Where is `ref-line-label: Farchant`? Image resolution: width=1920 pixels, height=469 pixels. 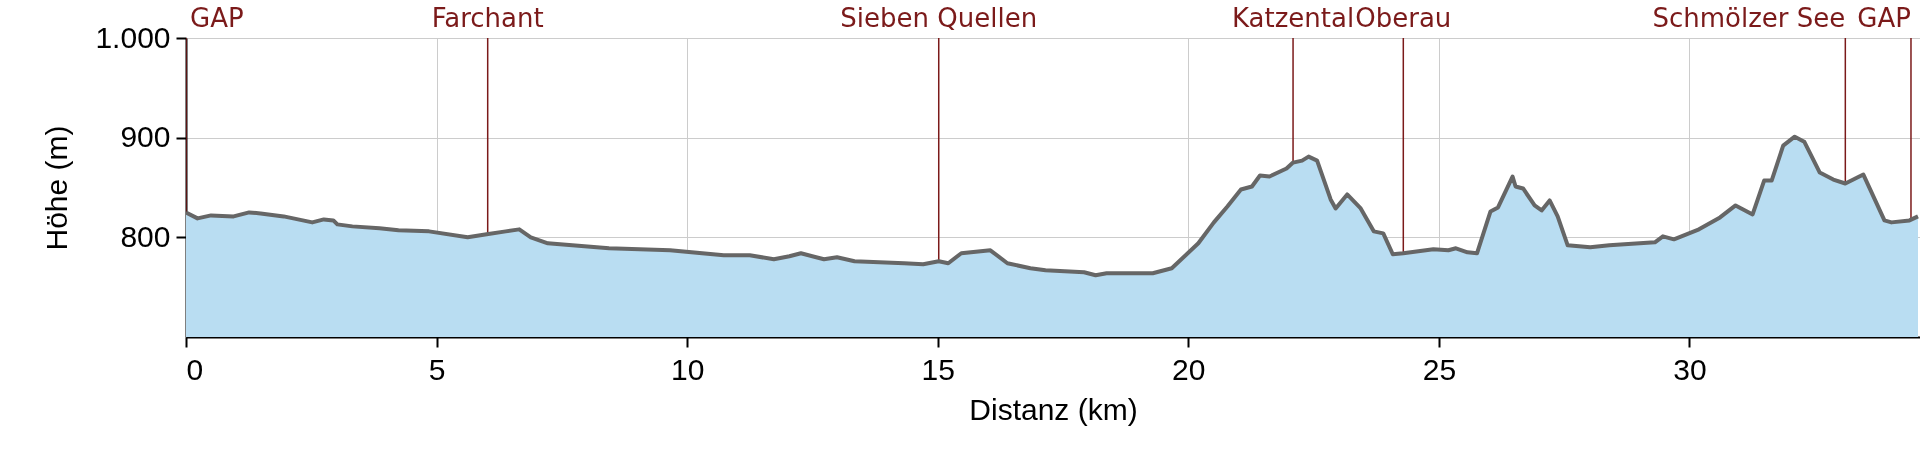
ref-line-label: Farchant is located at coordinates (487, 18).